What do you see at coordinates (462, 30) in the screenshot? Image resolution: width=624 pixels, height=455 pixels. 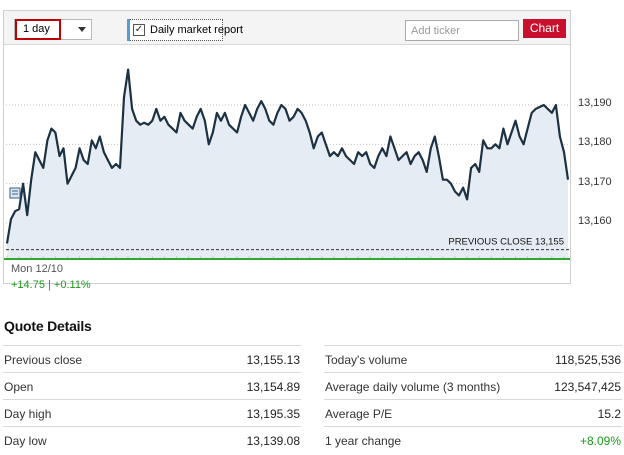 I see `add-ticker-input` at bounding box center [462, 30].